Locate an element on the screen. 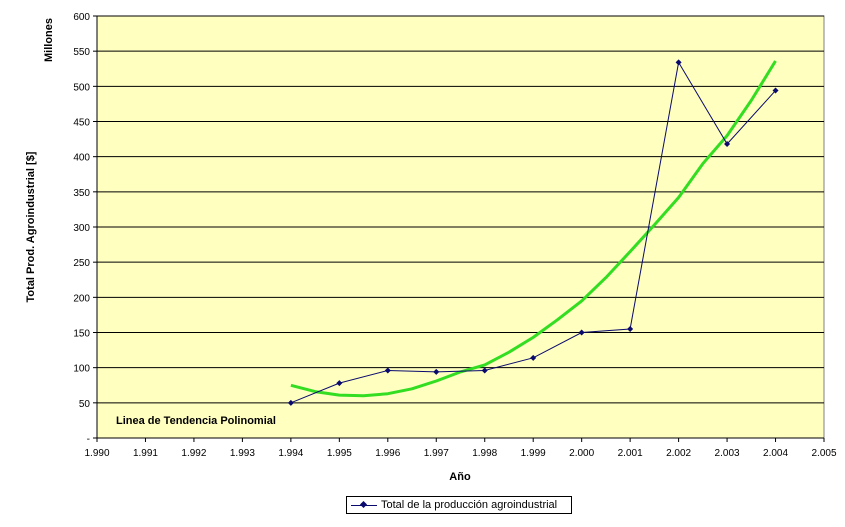  x-tick-label: 1.999 is located at coordinates (533, 453).